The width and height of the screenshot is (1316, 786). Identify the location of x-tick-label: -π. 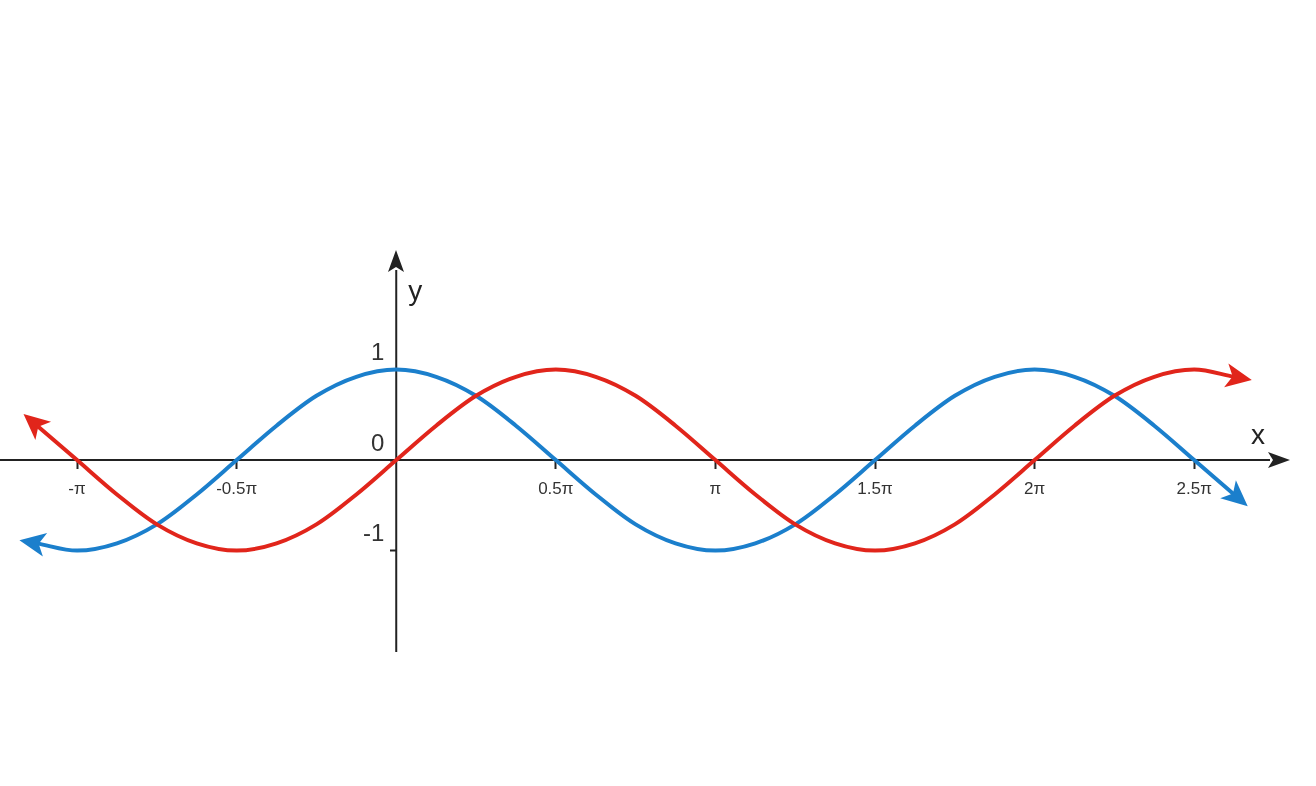
(77, 488).